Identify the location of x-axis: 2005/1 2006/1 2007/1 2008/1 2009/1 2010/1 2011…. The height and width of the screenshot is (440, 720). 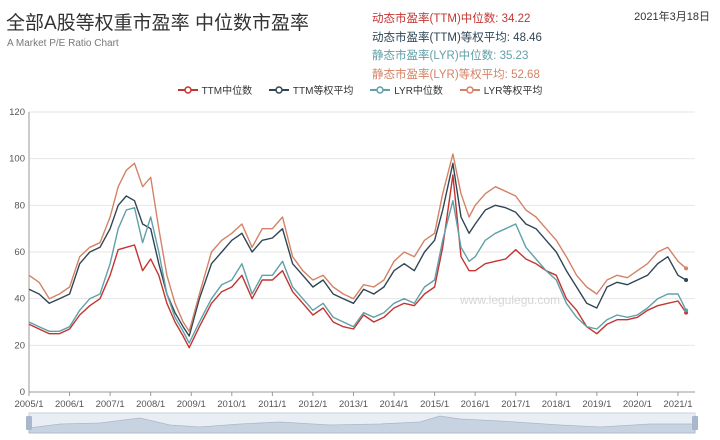
(354, 400).